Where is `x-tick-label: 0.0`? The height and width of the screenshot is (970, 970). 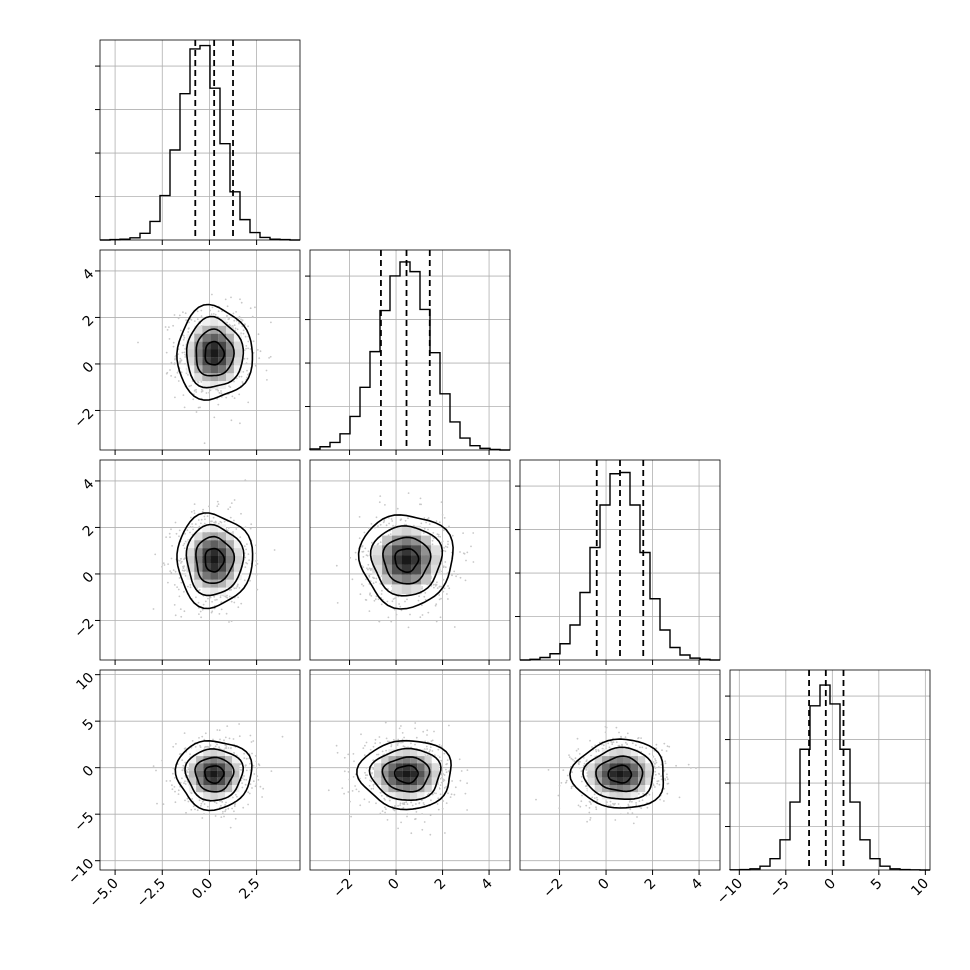
x-tick-label: 0.0 is located at coordinates (202, 889).